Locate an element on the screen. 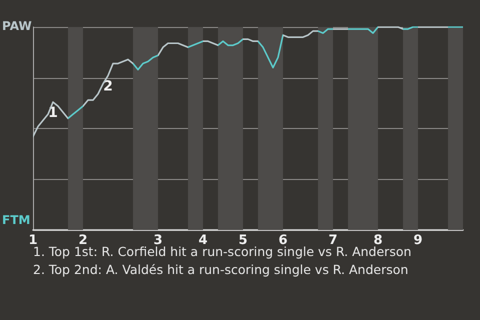  annotation: 2 is located at coordinates (108, 86).